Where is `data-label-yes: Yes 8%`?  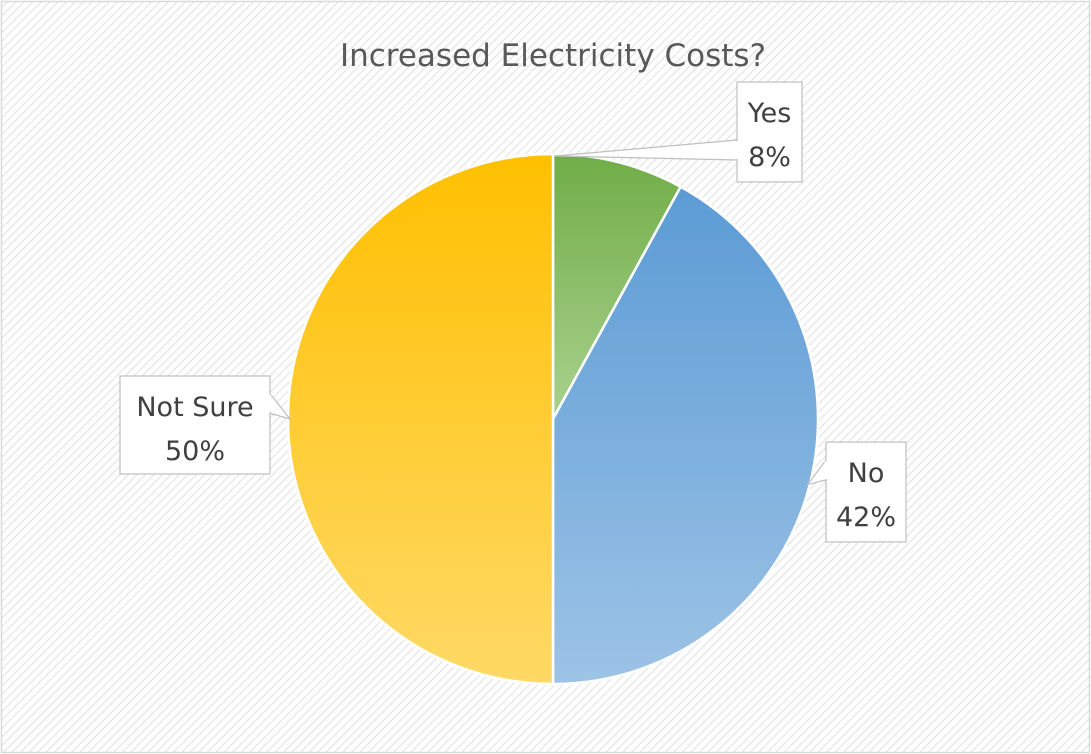
data-label-yes: Yes 8% is located at coordinates (769, 132).